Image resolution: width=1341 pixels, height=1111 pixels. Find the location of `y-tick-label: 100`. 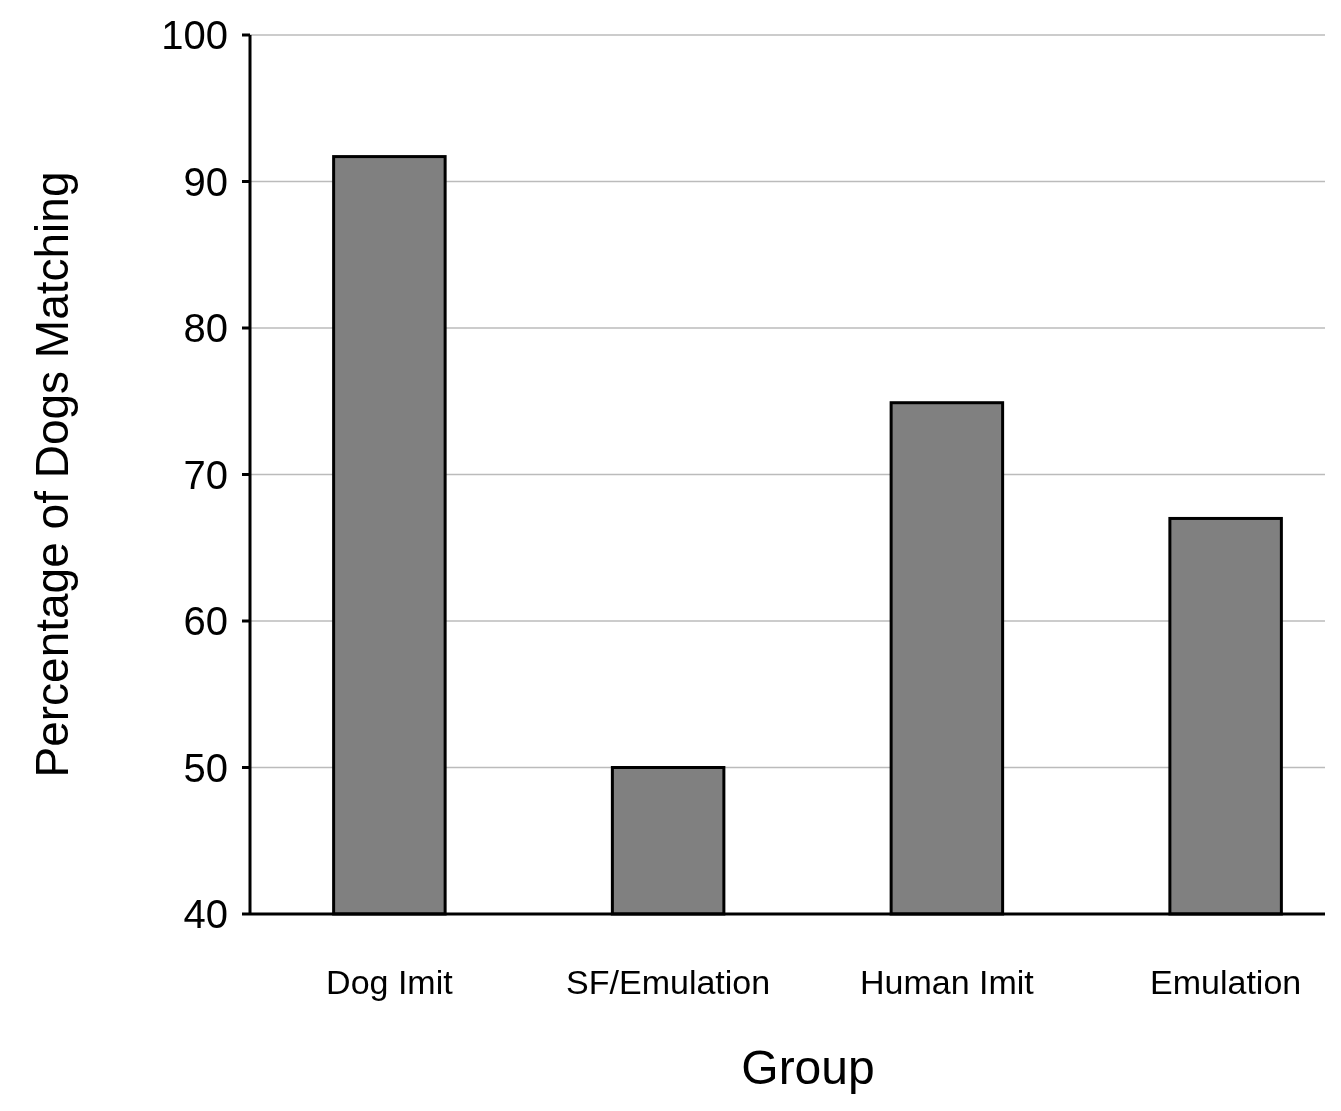

y-tick-label: 100 is located at coordinates (194, 35).